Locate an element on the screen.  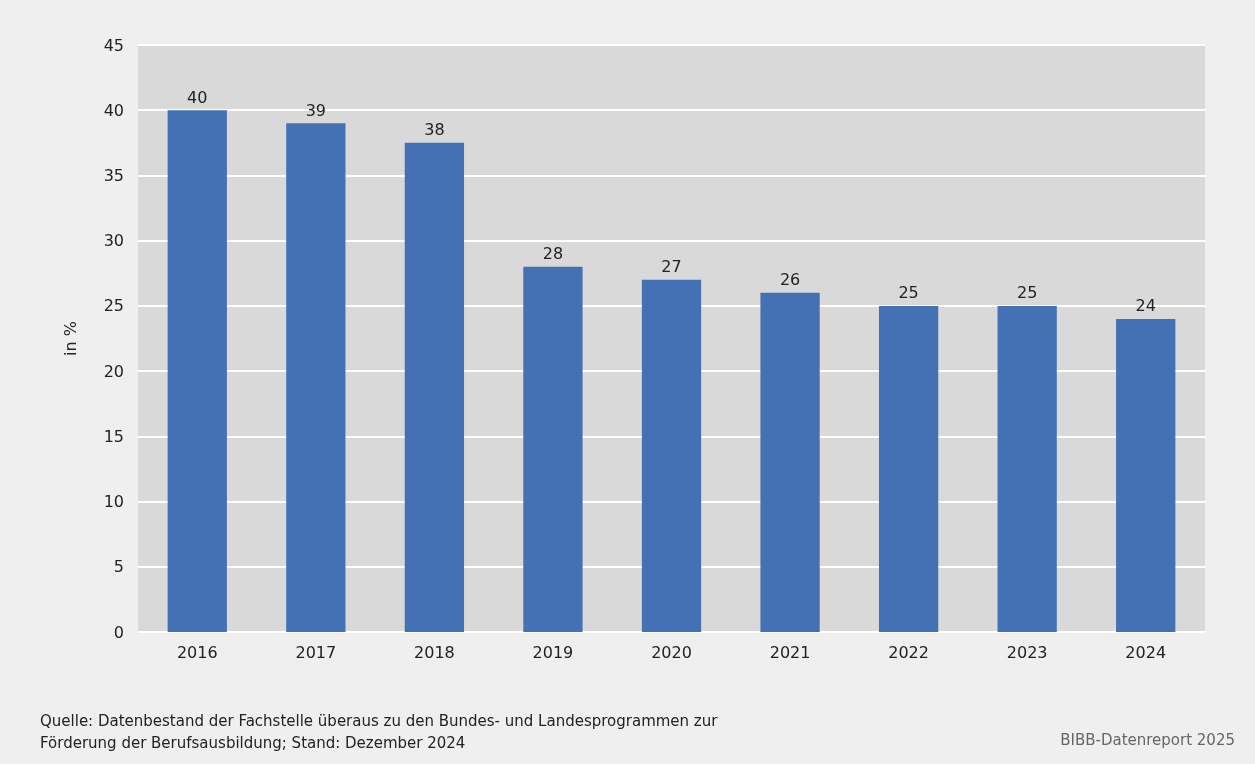
x-tick-label: 2016 is located at coordinates (197, 652).